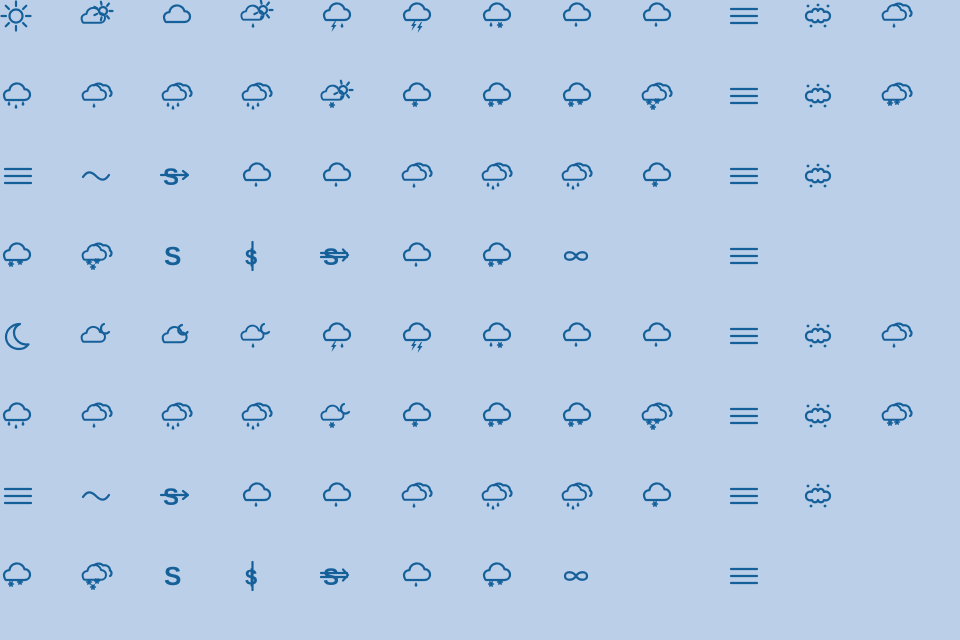 This screenshot has width=960, height=640. I want to click on cloud-icon, so click(177, 14).